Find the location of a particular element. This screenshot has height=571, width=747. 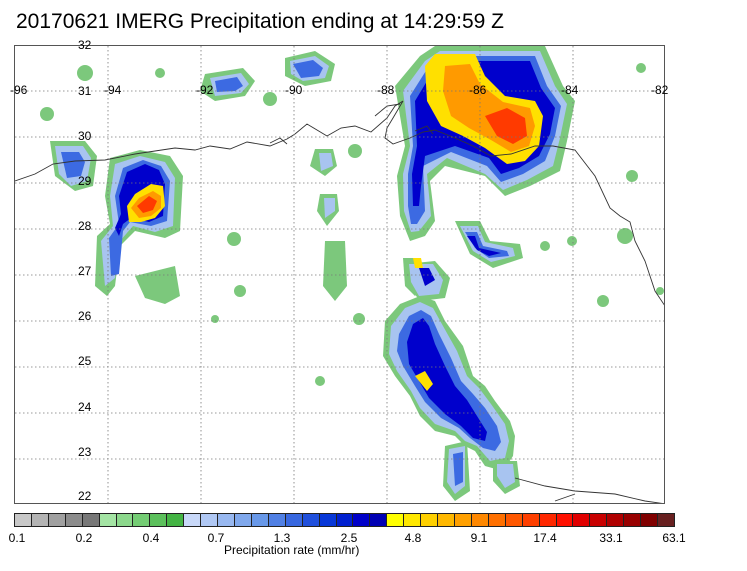

lat-label-28: 28 is located at coordinates (85, 226).